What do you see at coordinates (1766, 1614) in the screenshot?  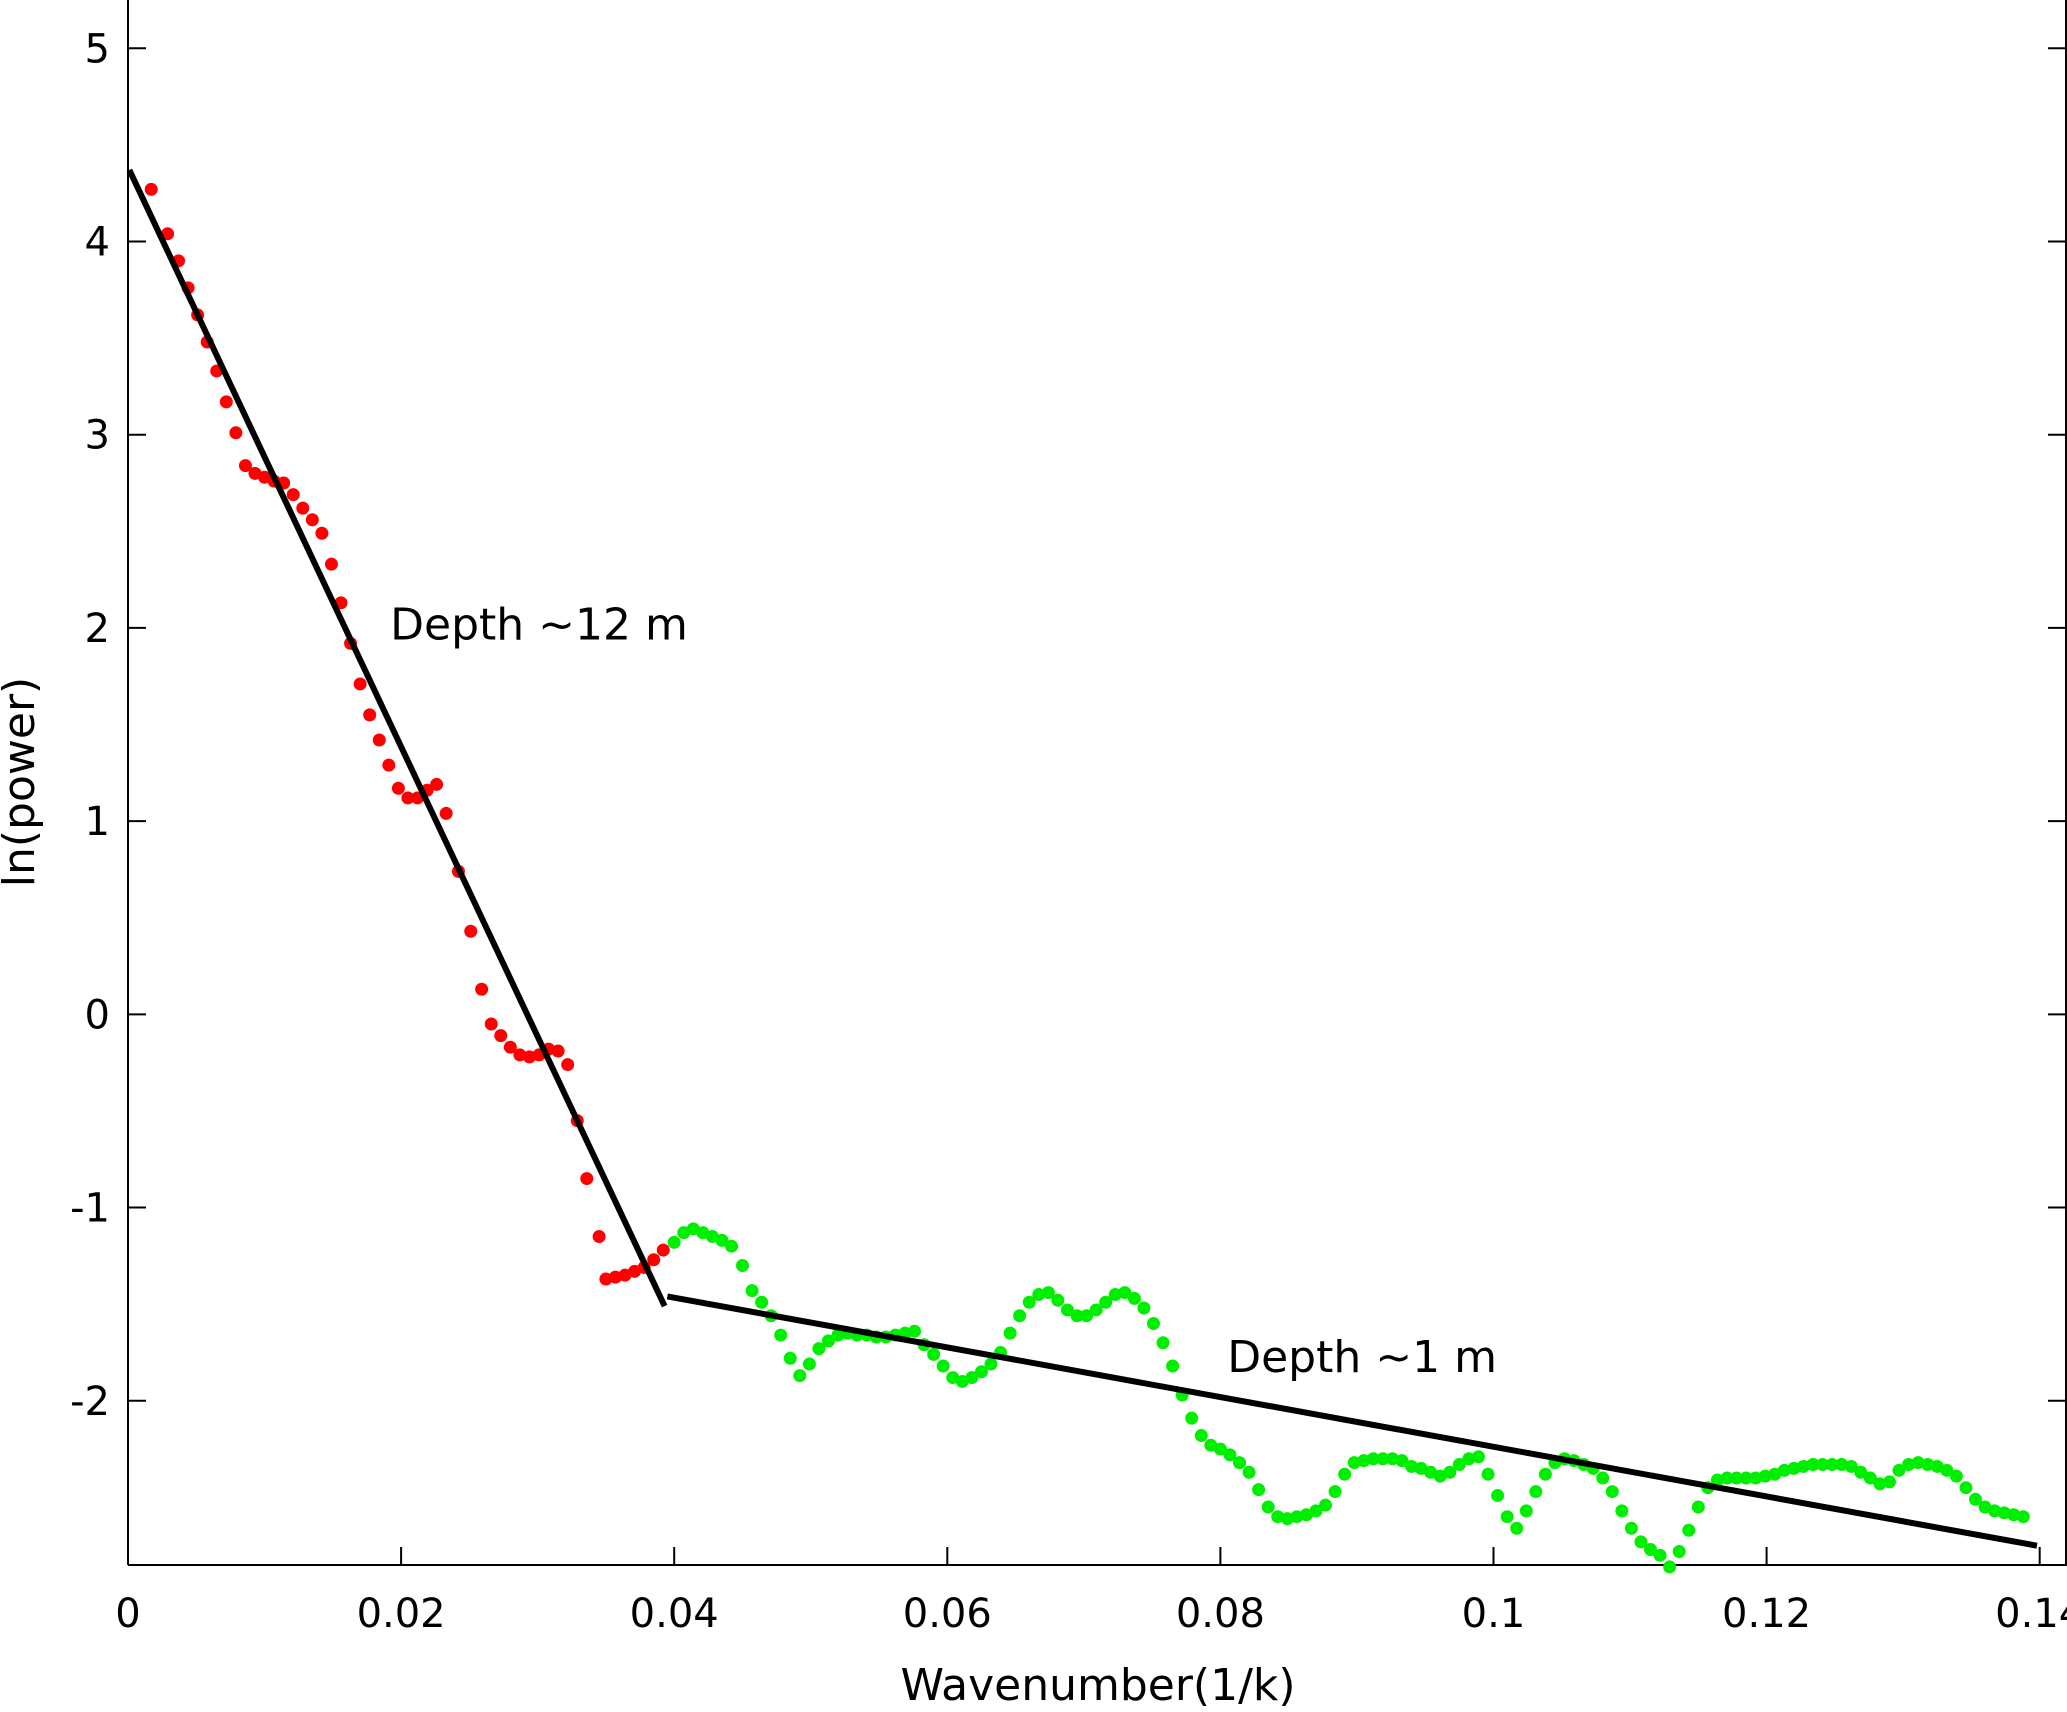 I see `x-tick-label: 0.12` at bounding box center [1766, 1614].